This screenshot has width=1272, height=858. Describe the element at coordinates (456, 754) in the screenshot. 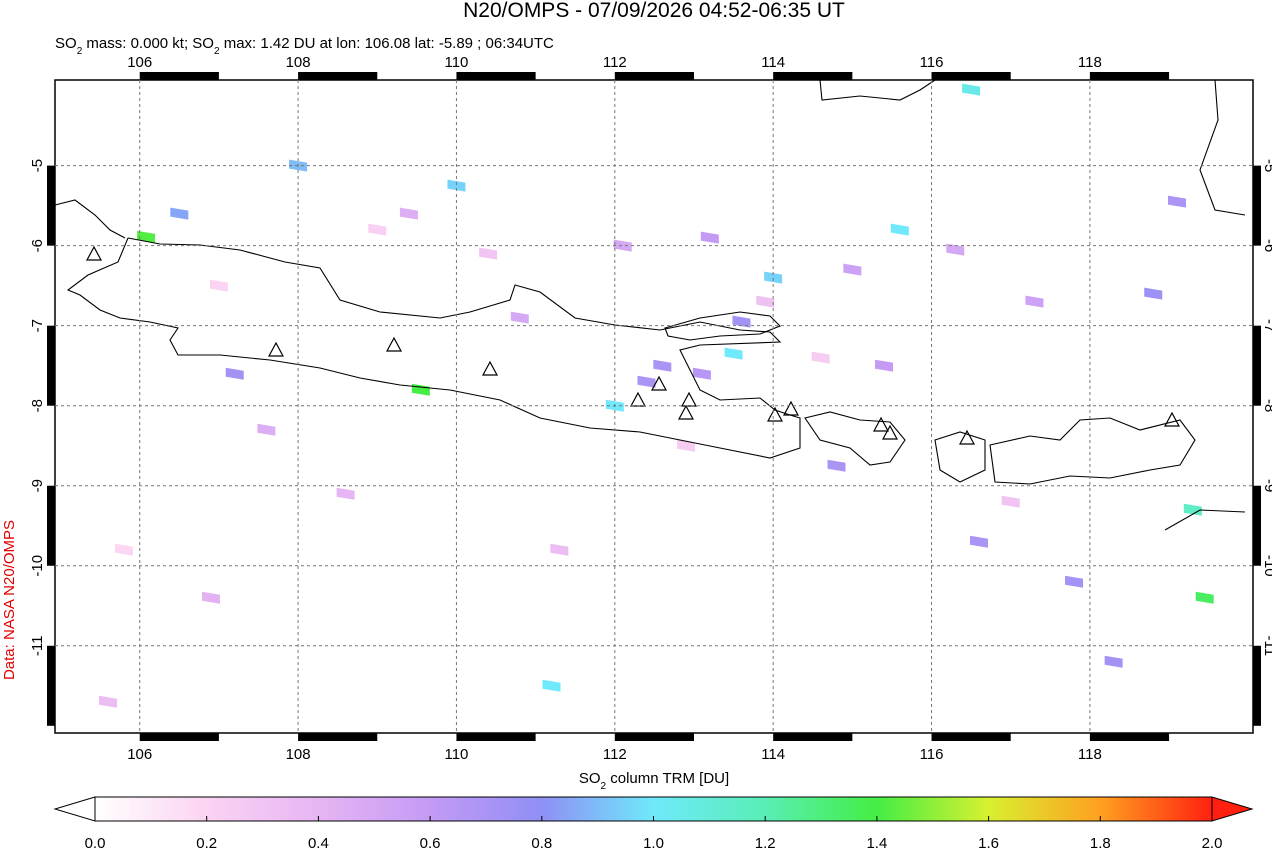

I see `x-tick-label: 110` at that location.